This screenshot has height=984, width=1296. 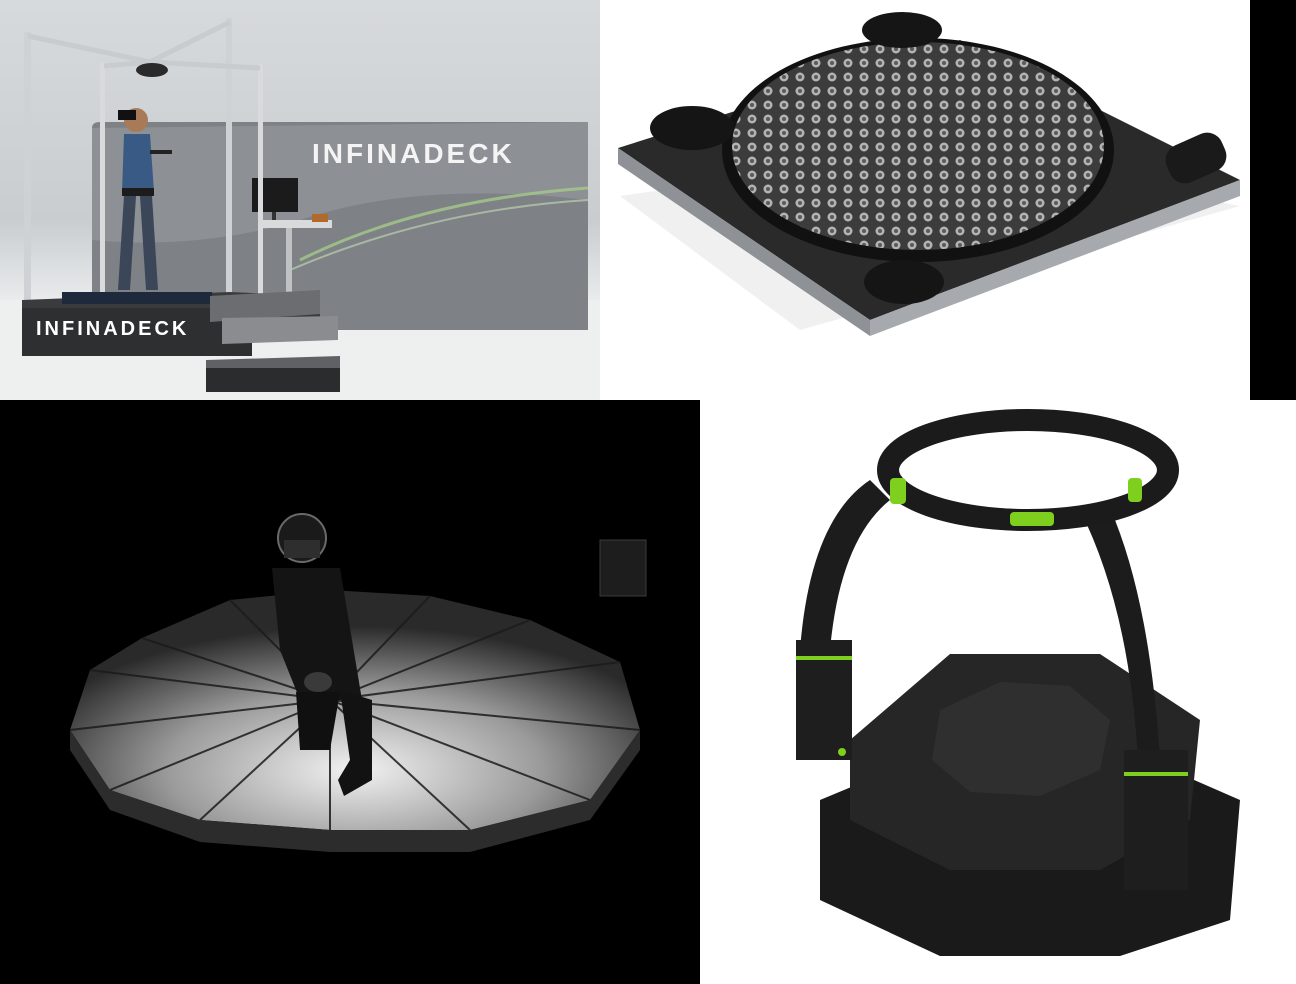 What do you see at coordinates (413, 153) in the screenshot?
I see `banner-logo-text: INFINADECK` at bounding box center [413, 153].